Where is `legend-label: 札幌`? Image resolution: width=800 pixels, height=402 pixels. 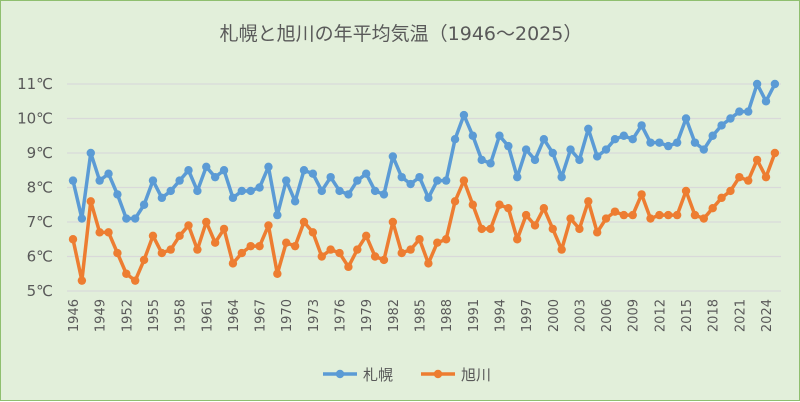 legend-label: 札幌 is located at coordinates (378, 375).